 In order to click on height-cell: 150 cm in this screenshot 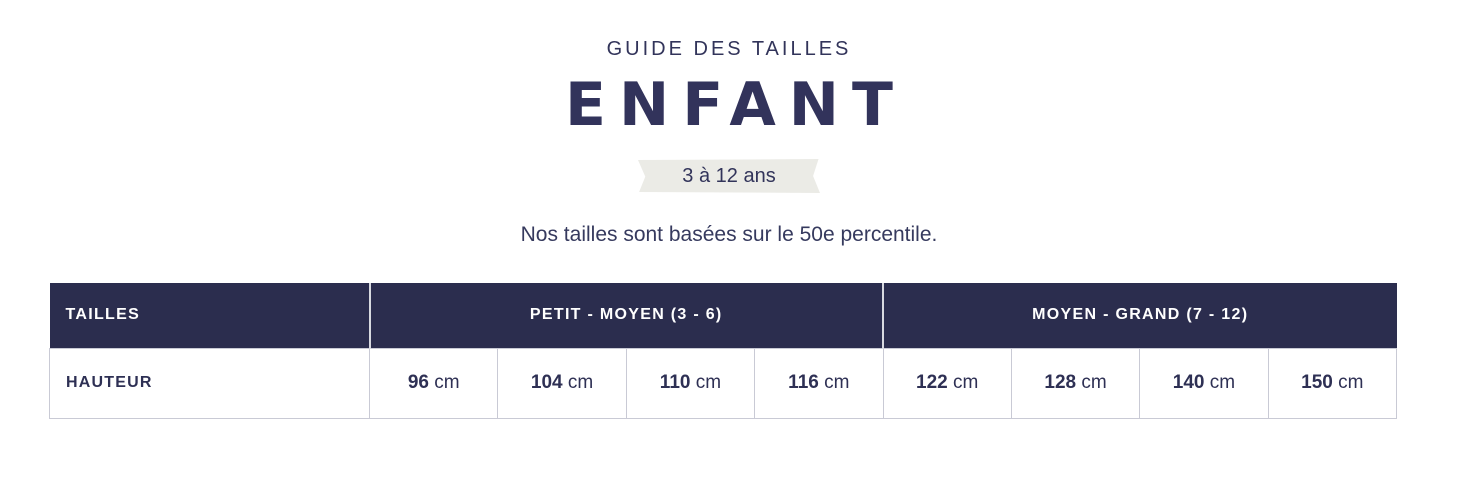, I will do `click(1332, 383)`.